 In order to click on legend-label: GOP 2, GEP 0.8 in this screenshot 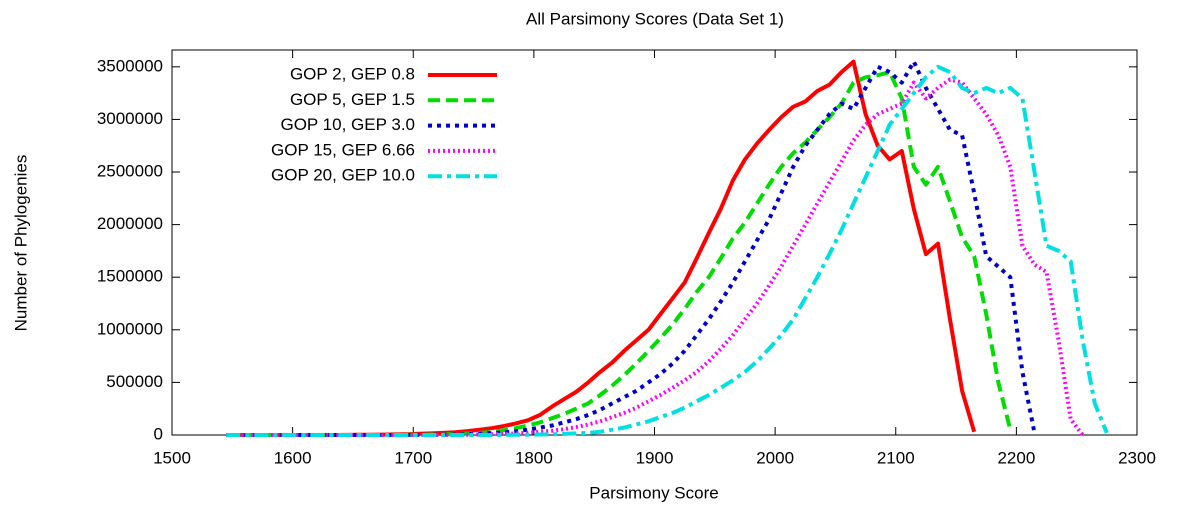, I will do `click(352, 73)`.